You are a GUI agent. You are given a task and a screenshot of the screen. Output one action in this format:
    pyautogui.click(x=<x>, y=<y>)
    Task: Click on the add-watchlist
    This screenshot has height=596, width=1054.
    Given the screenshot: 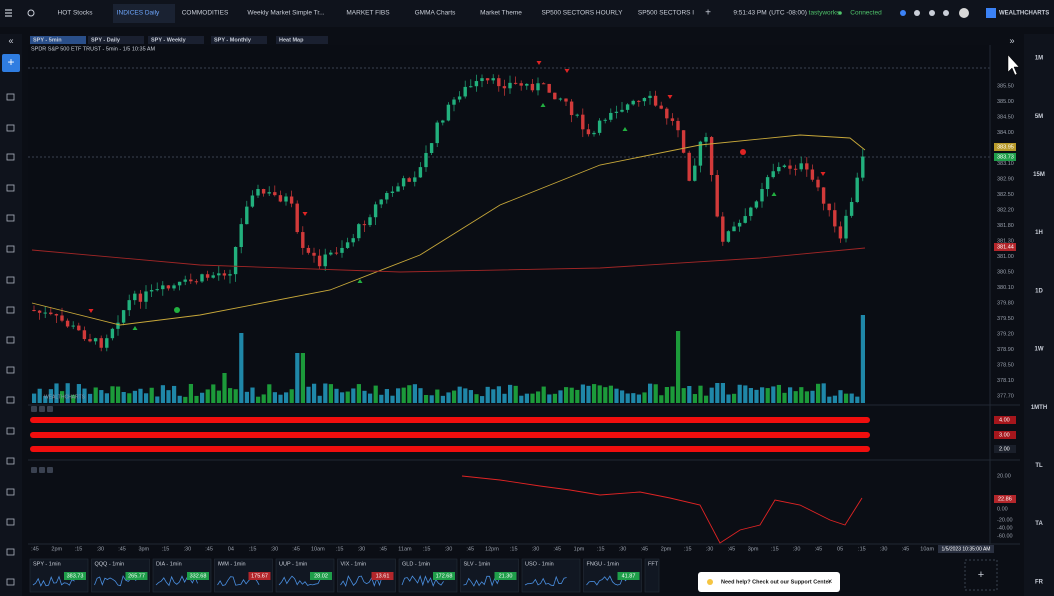 What is the action you would take?
    pyautogui.click(x=981, y=575)
    